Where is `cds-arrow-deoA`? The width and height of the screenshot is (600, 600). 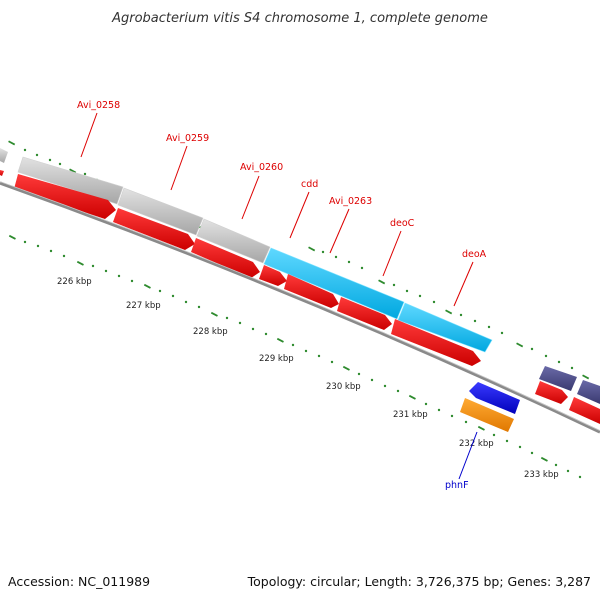 cds-arrow-deoA is located at coordinates (436, 342).